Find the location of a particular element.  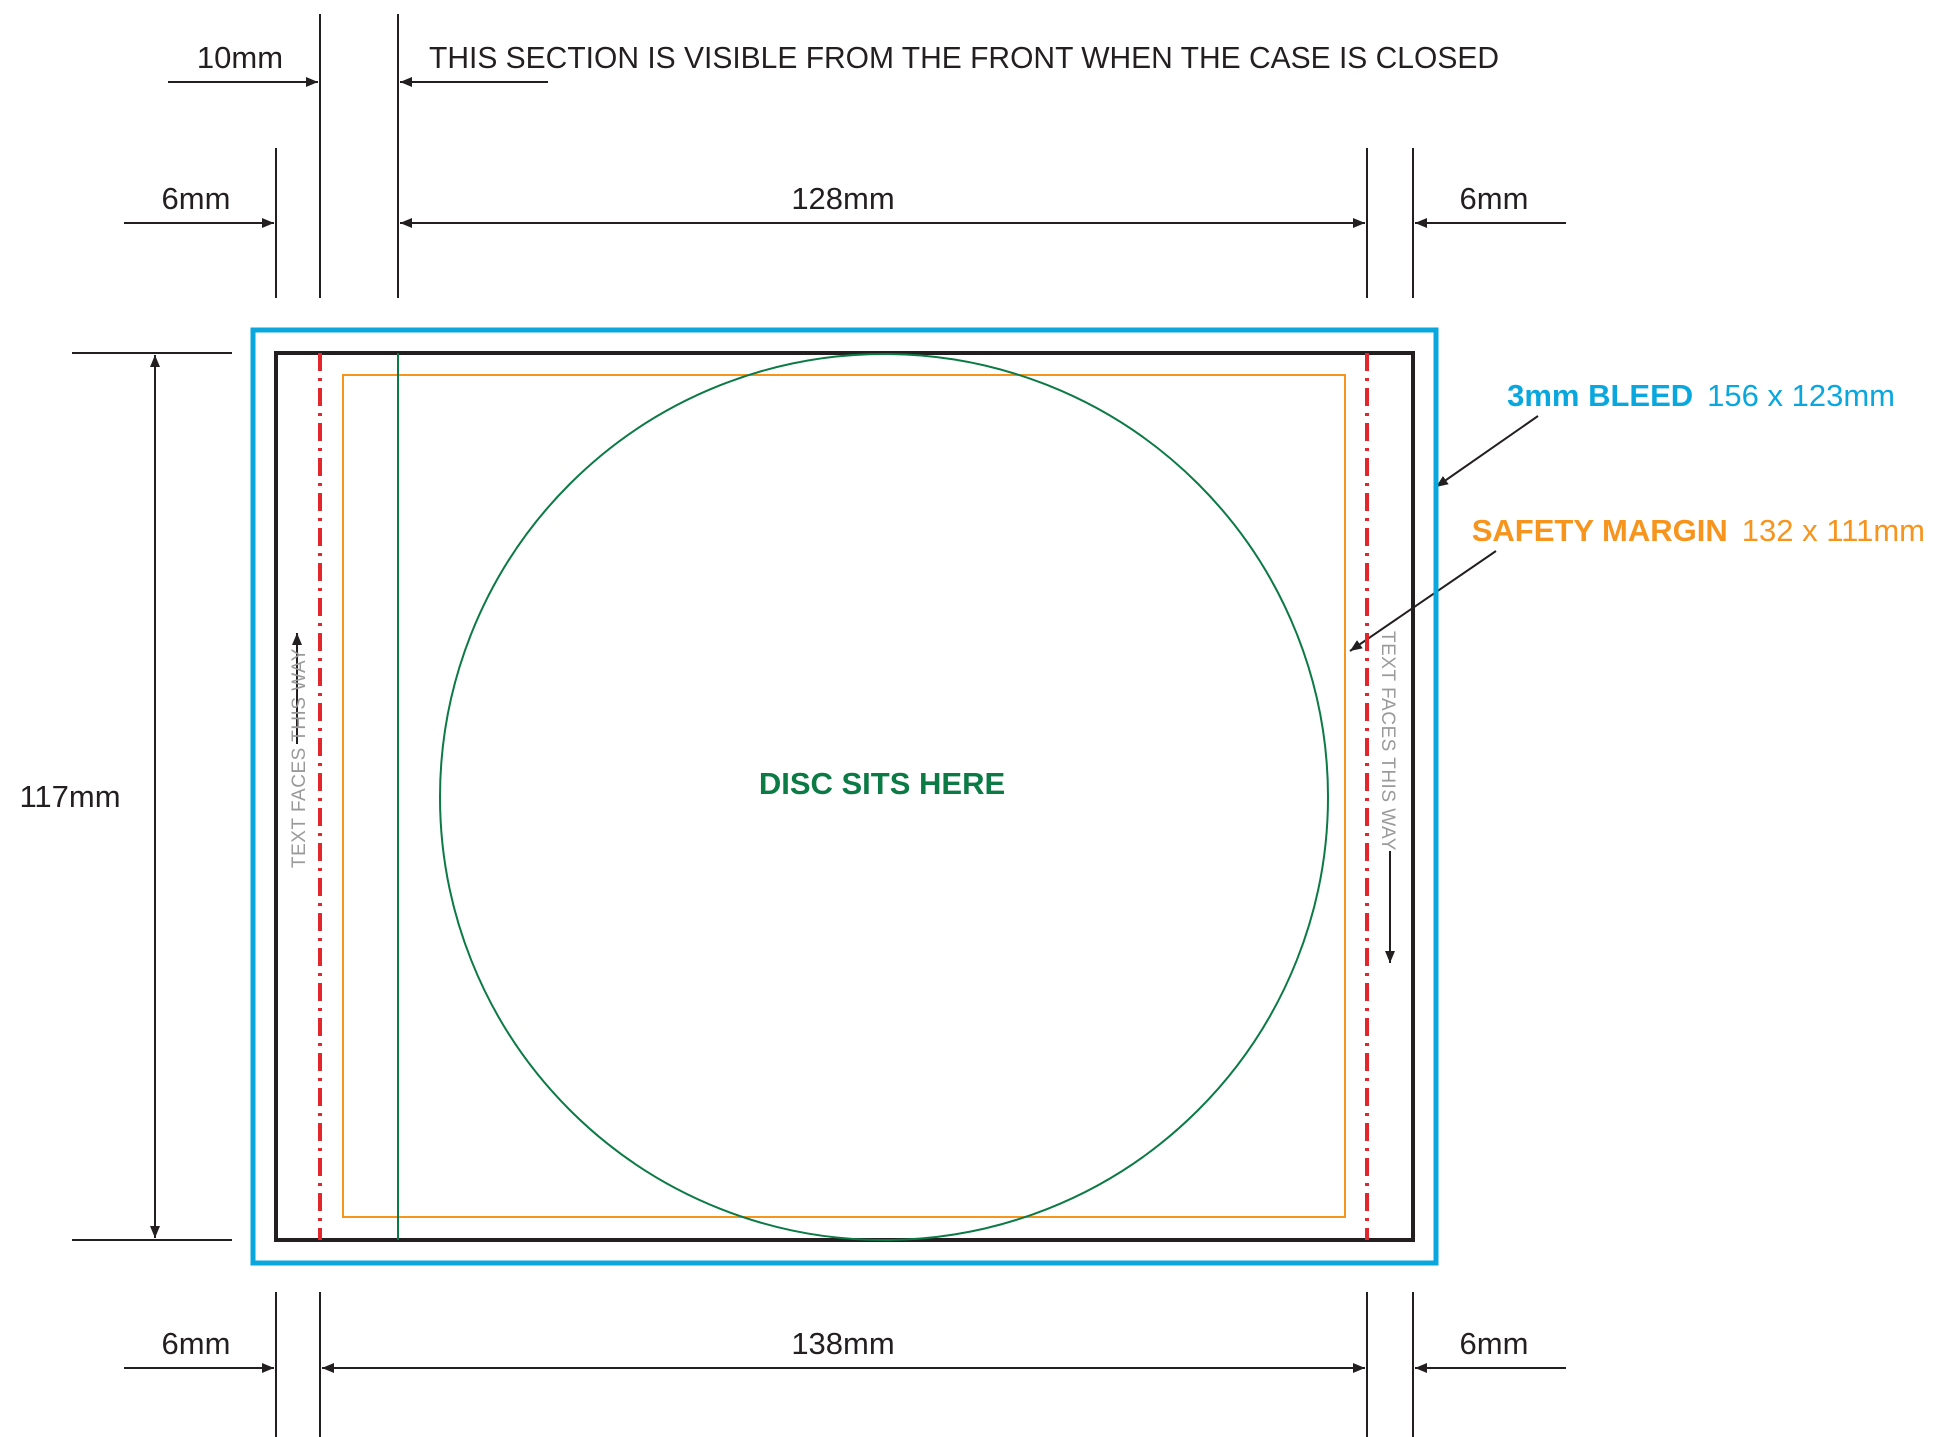

top-guide-lines is located at coordinates (844, 156).